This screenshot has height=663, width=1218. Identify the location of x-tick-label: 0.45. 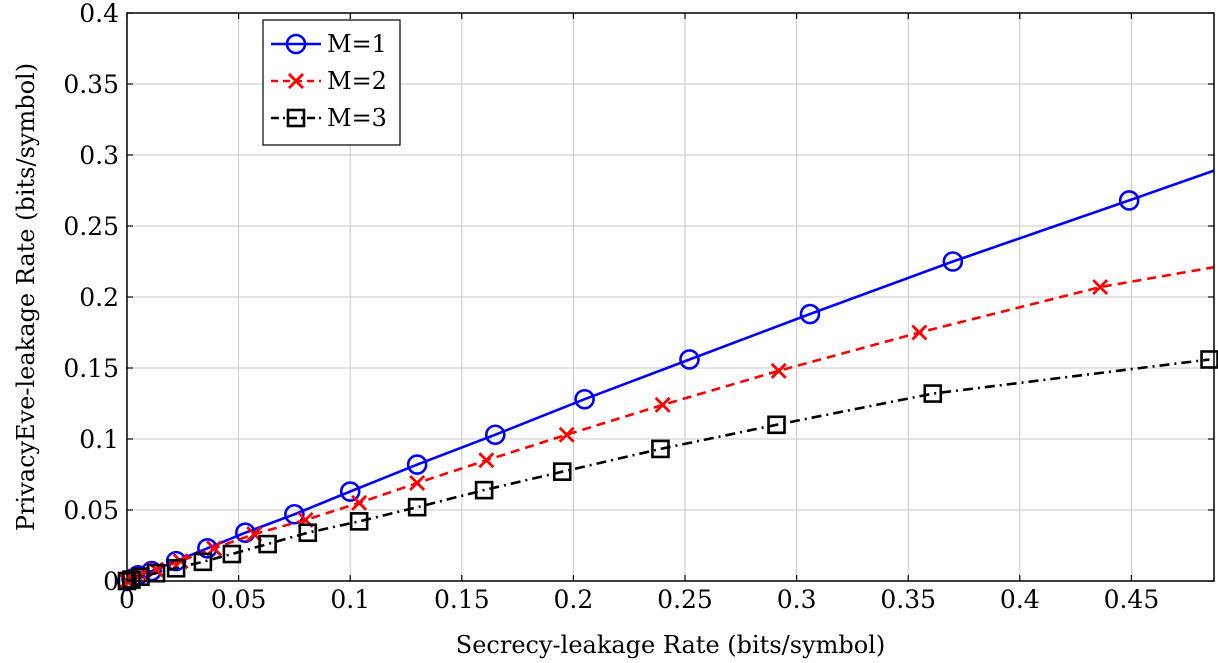
(1132, 599).